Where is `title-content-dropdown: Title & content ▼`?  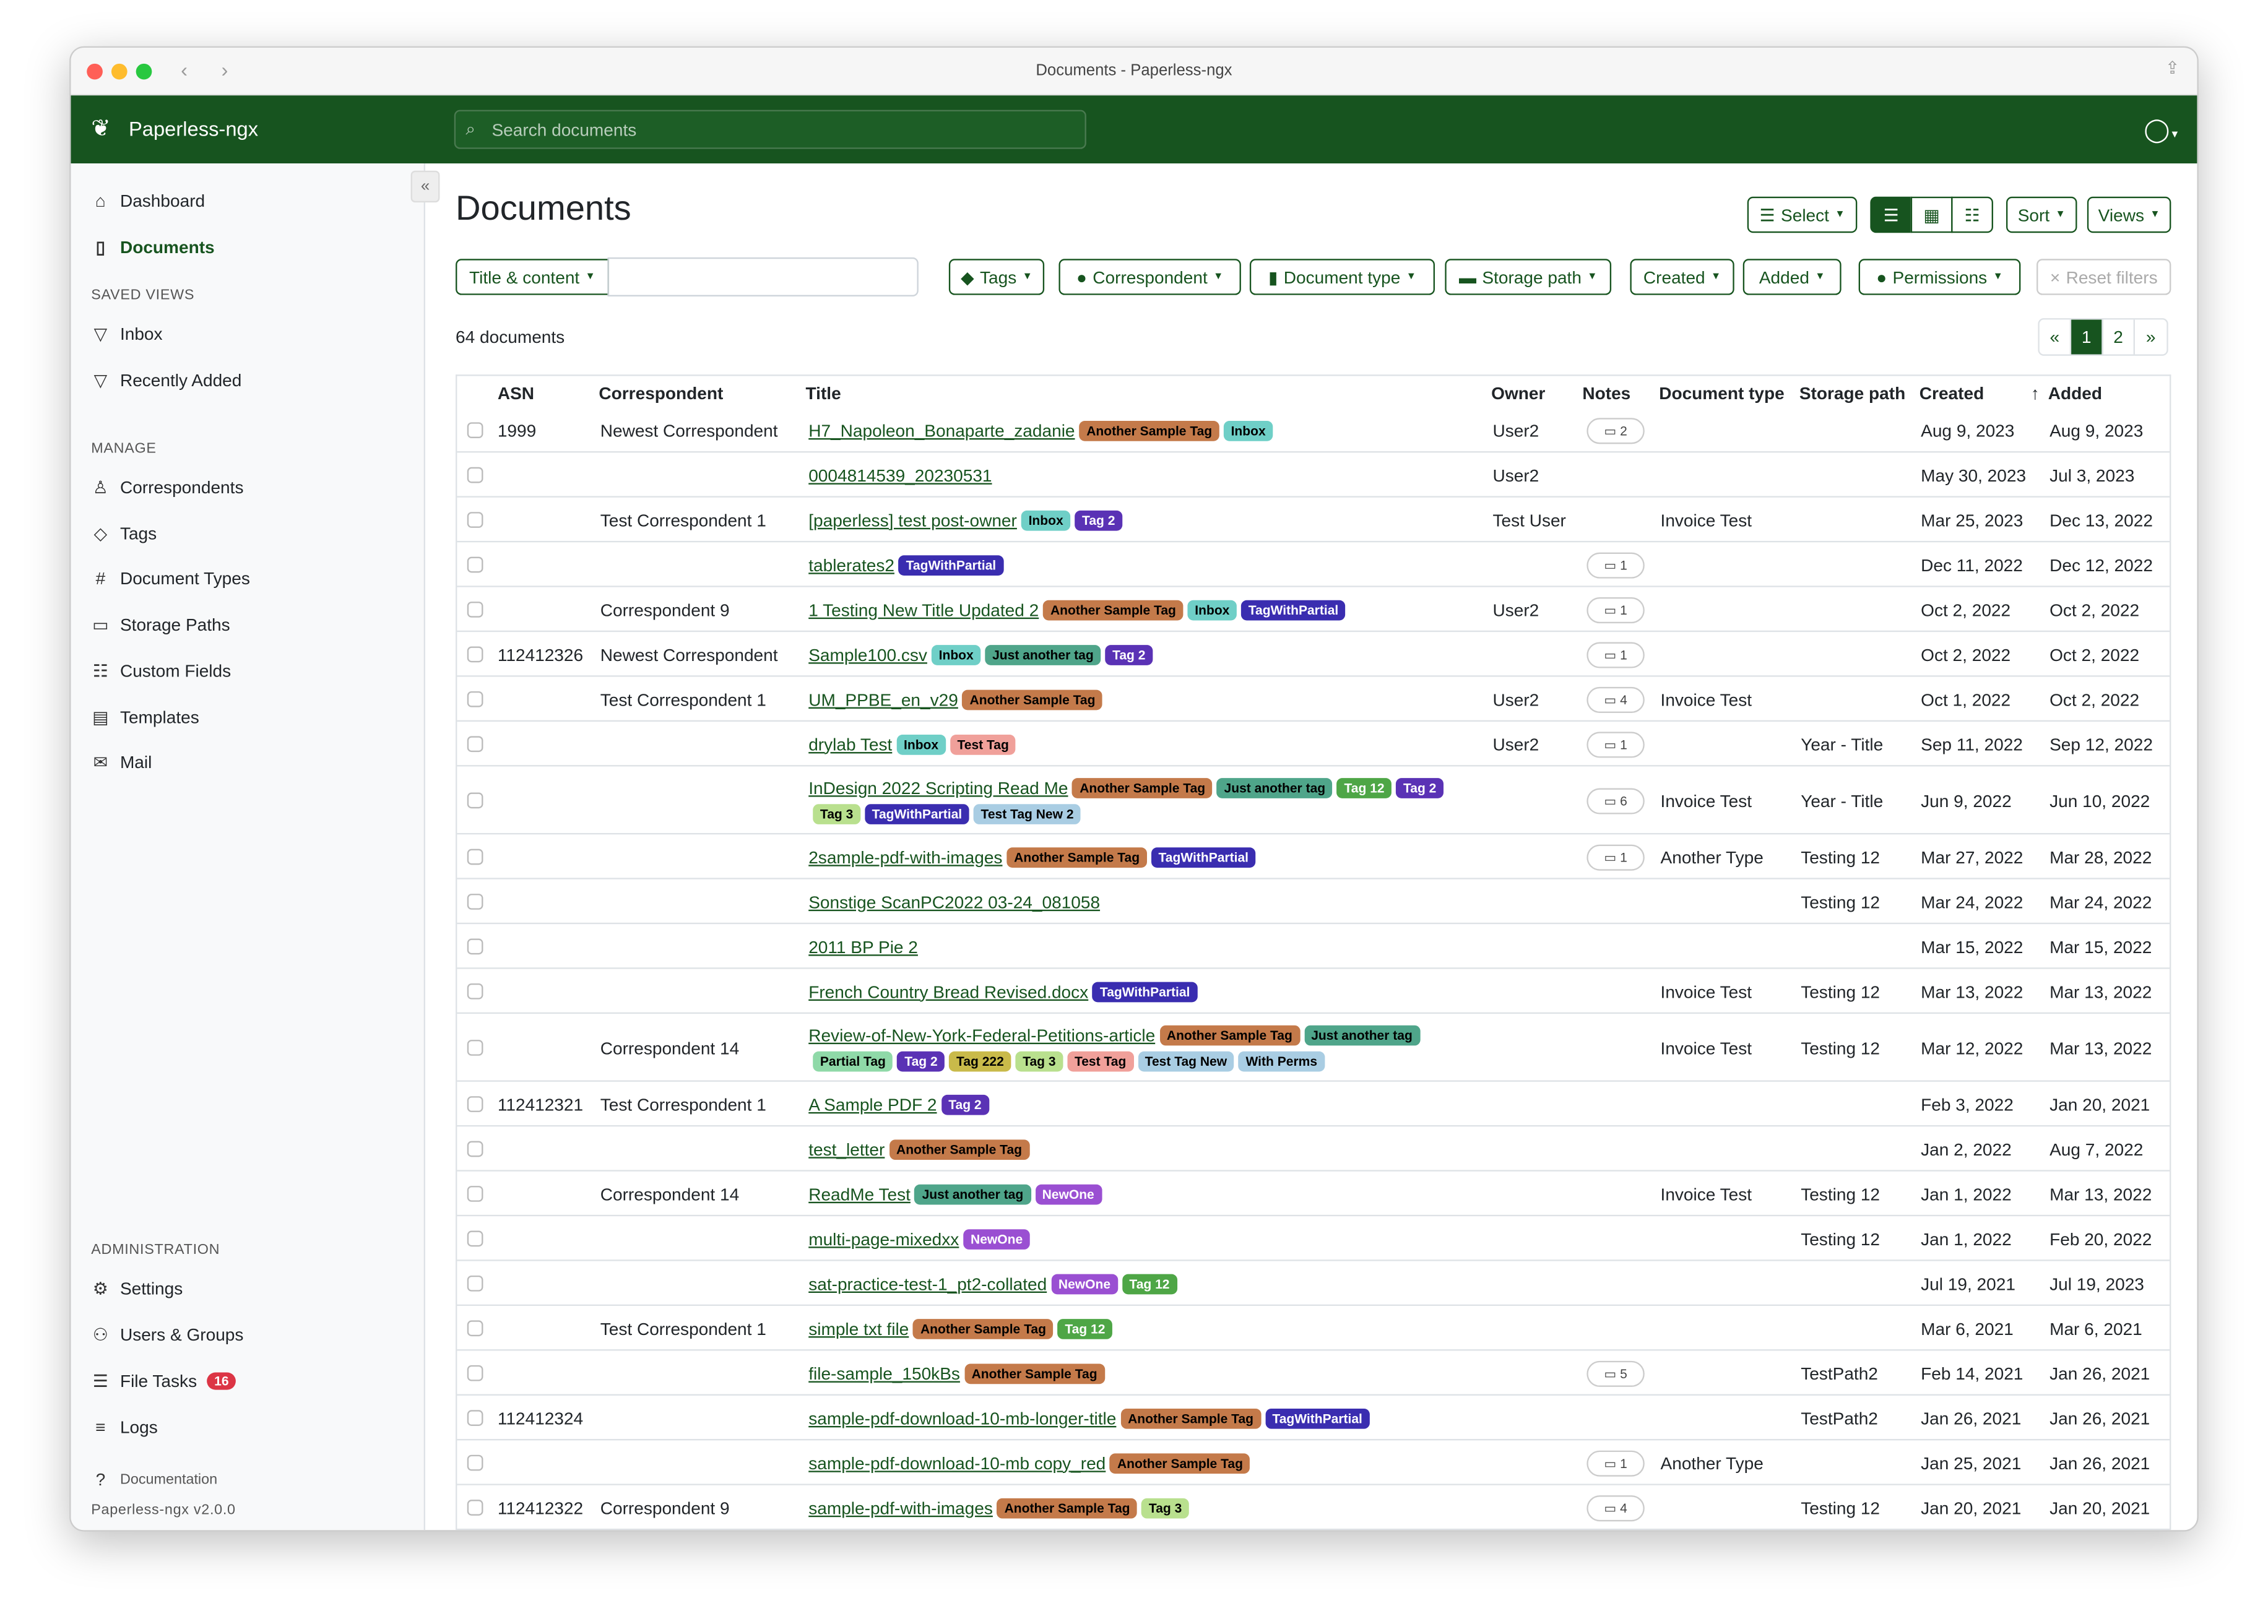 title-content-dropdown: Title & content ▼ is located at coordinates (532, 277).